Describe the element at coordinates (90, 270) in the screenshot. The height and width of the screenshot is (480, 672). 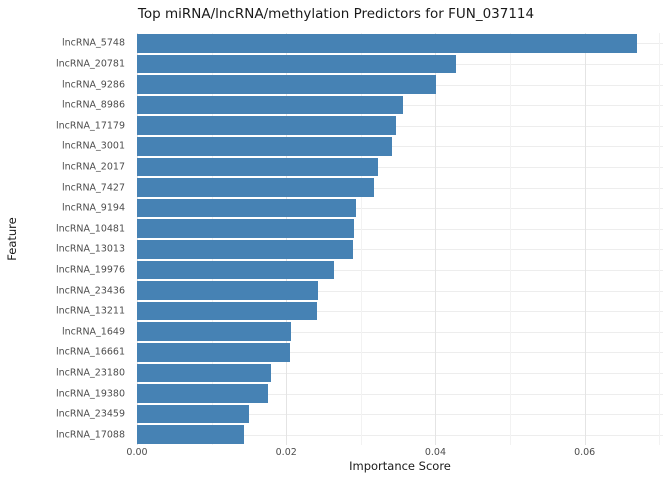
I see `ytick-label: lncRNA_19976` at that location.